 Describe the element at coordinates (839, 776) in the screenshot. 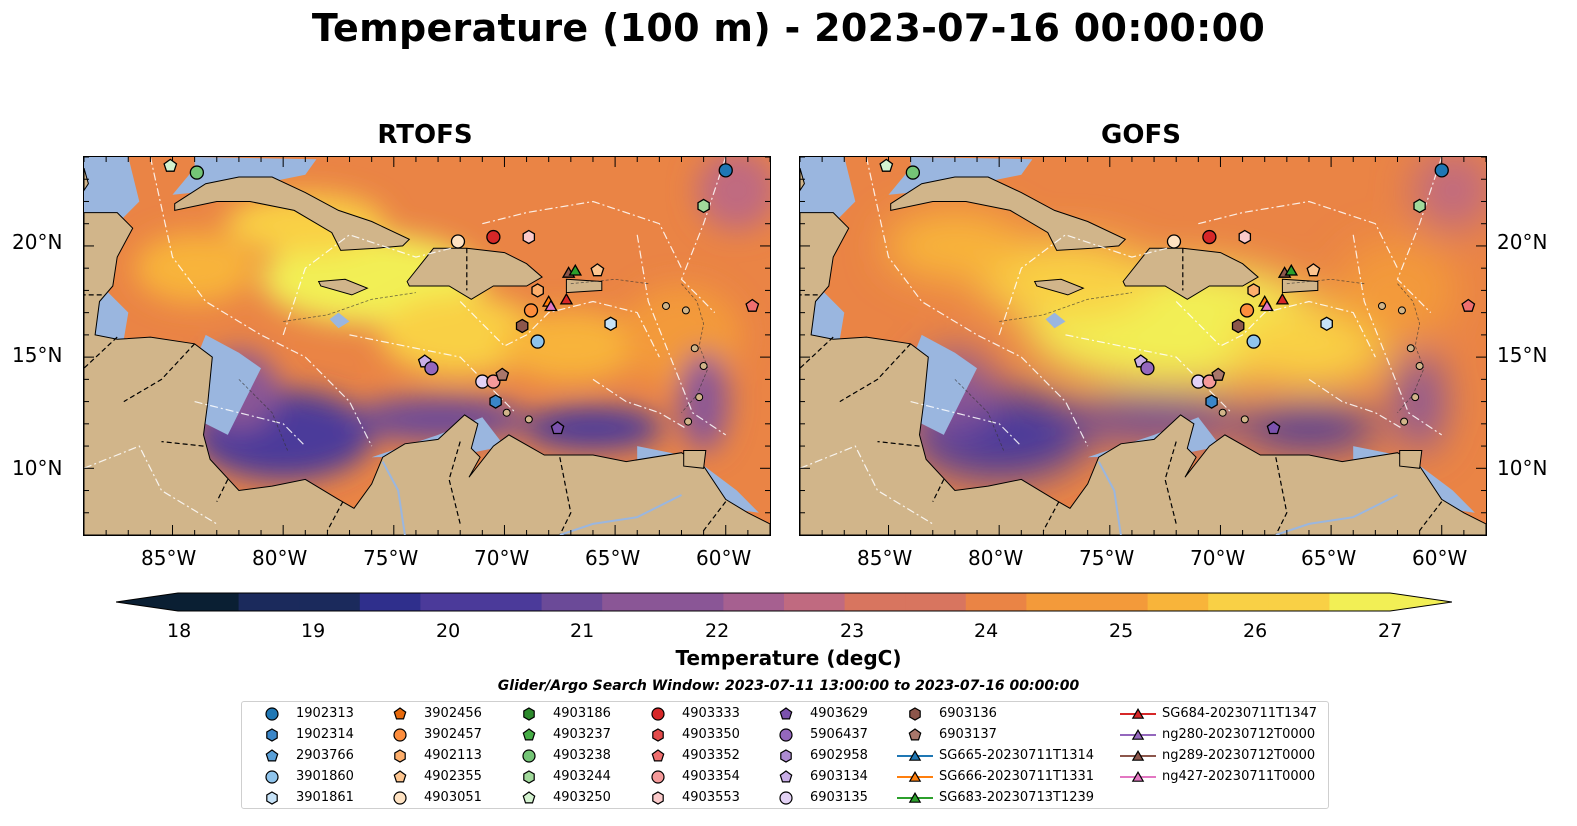

I see `legend-label: 6903134` at that location.